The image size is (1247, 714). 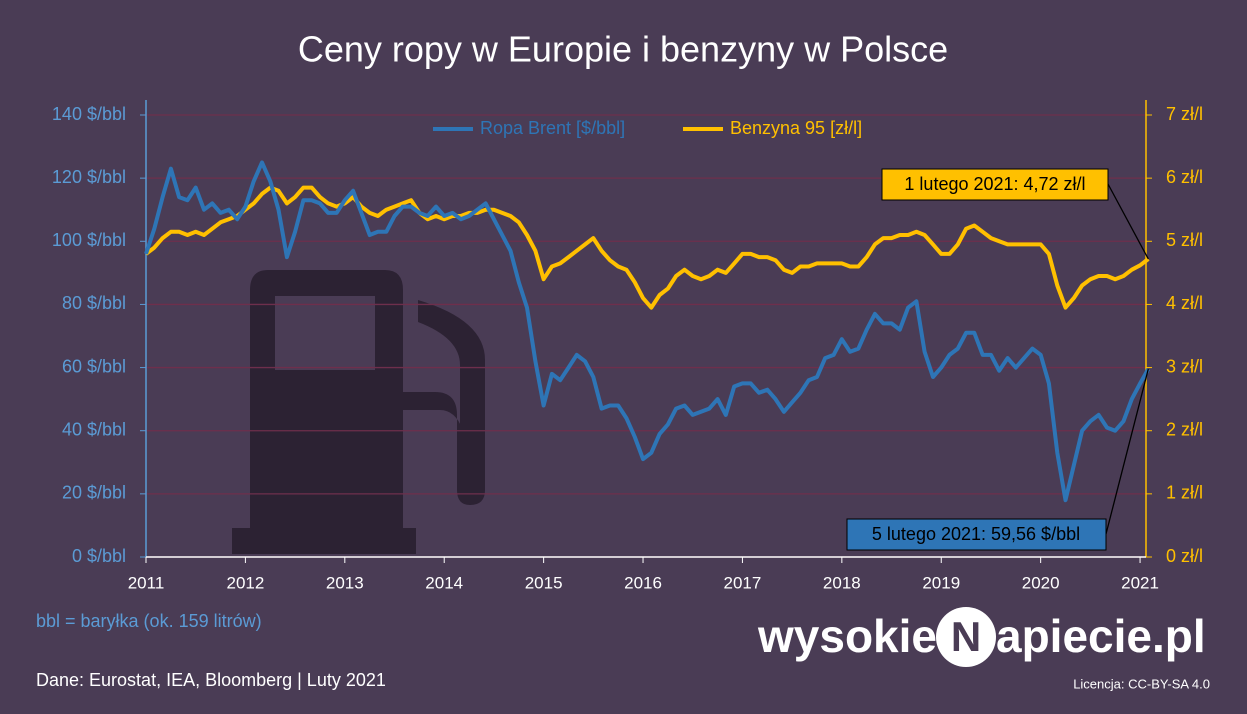 What do you see at coordinates (94, 303) in the screenshot?
I see `y-tick-label: 80 $/bbl` at bounding box center [94, 303].